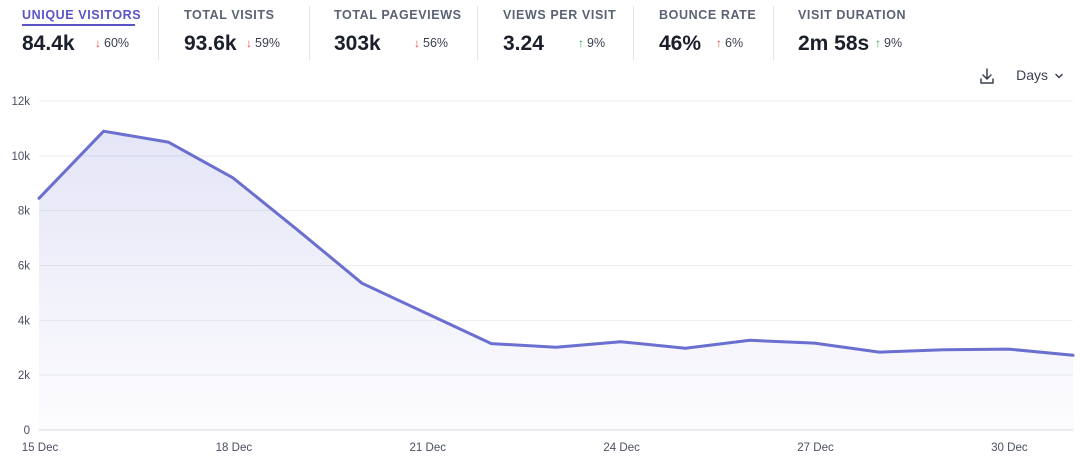 The height and width of the screenshot is (465, 1080). I want to click on x-tick-label: 15 Dec, so click(40, 448).